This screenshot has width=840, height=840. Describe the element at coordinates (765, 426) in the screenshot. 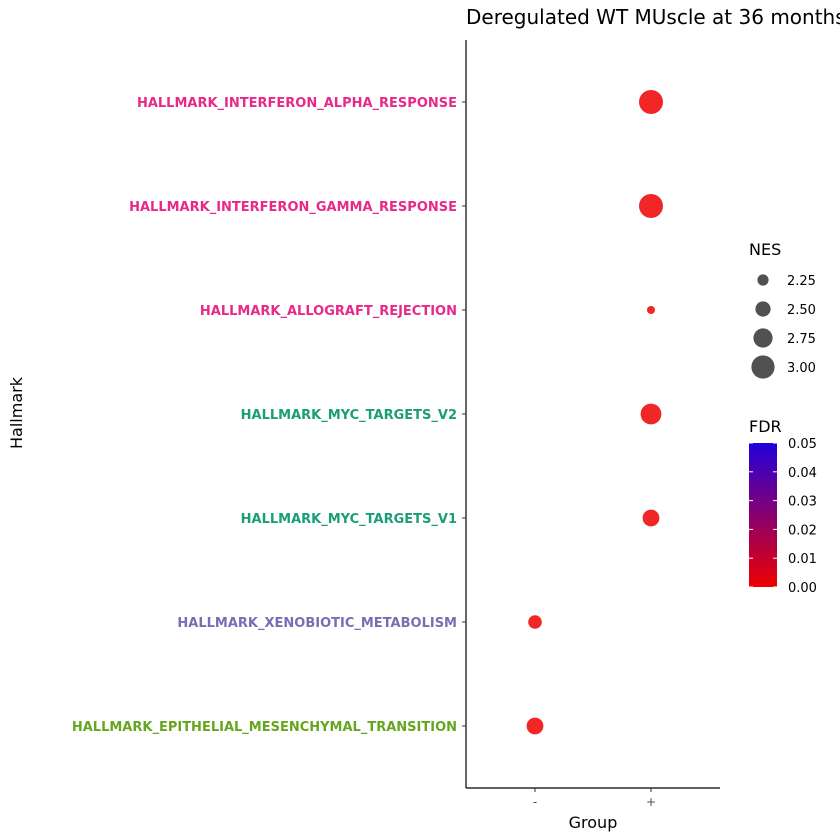

I see `color-legend-title: FDR` at that location.